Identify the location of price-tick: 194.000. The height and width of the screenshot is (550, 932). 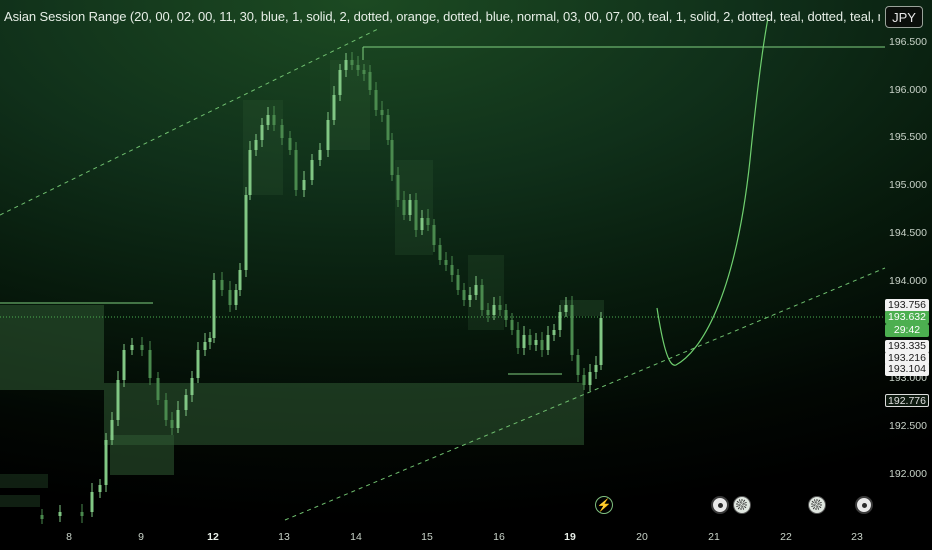
(908, 281).